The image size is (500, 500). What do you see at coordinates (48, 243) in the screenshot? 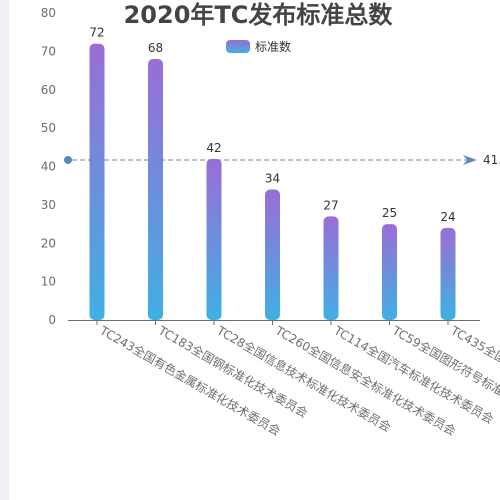
I see `y-tick-label: 20` at bounding box center [48, 243].